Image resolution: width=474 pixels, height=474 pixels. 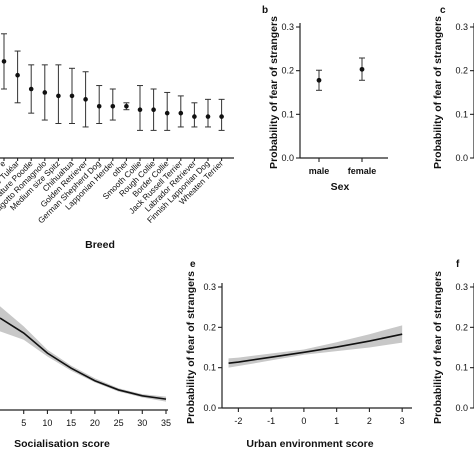 What do you see at coordinates (100, 245) in the screenshot?
I see `panel-a-x-axis-label: Breed` at bounding box center [100, 245].